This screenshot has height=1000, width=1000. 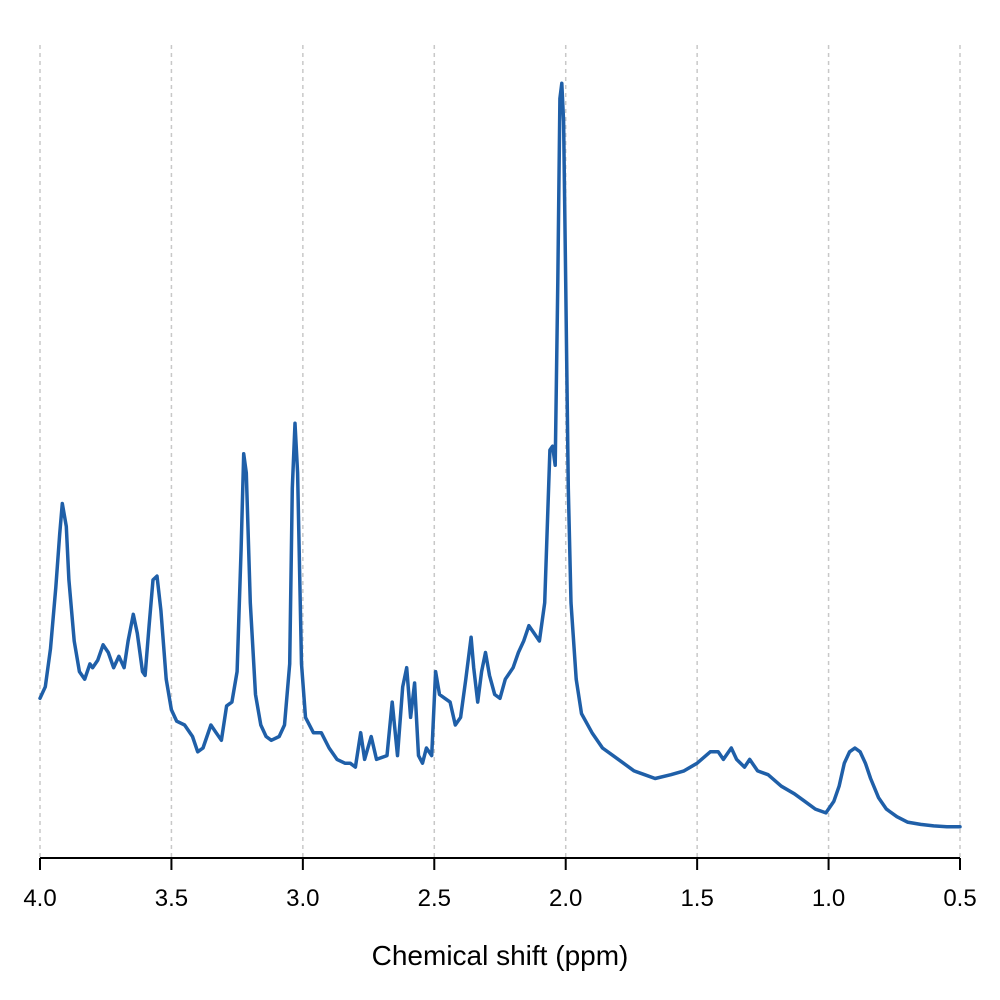 What do you see at coordinates (696, 898) in the screenshot?
I see `x-tick-label: 1.5` at bounding box center [696, 898].